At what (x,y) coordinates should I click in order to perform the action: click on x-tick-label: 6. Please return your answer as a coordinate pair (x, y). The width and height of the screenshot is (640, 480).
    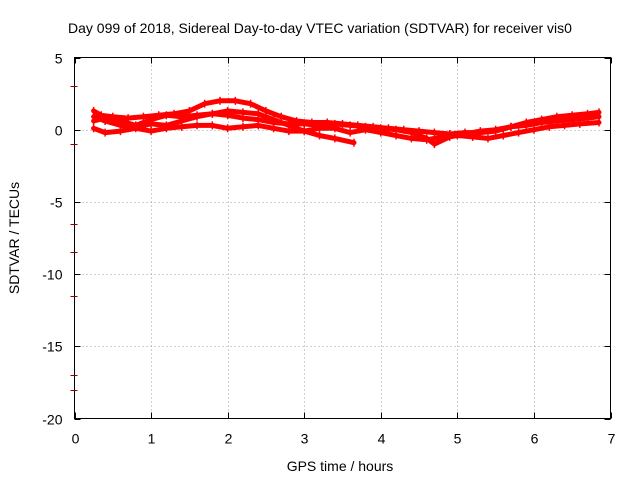
    Looking at the image, I should click on (535, 439).